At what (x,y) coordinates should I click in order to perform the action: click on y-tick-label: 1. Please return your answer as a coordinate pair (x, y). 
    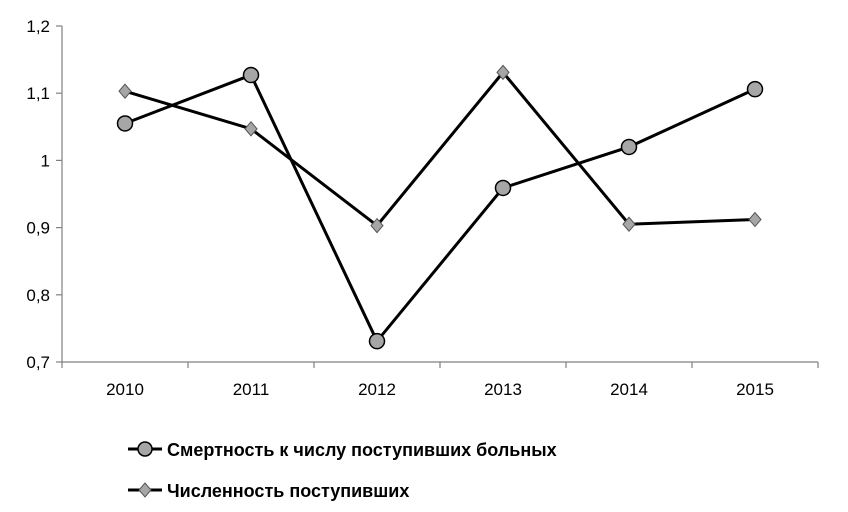
    Looking at the image, I should click on (45, 160).